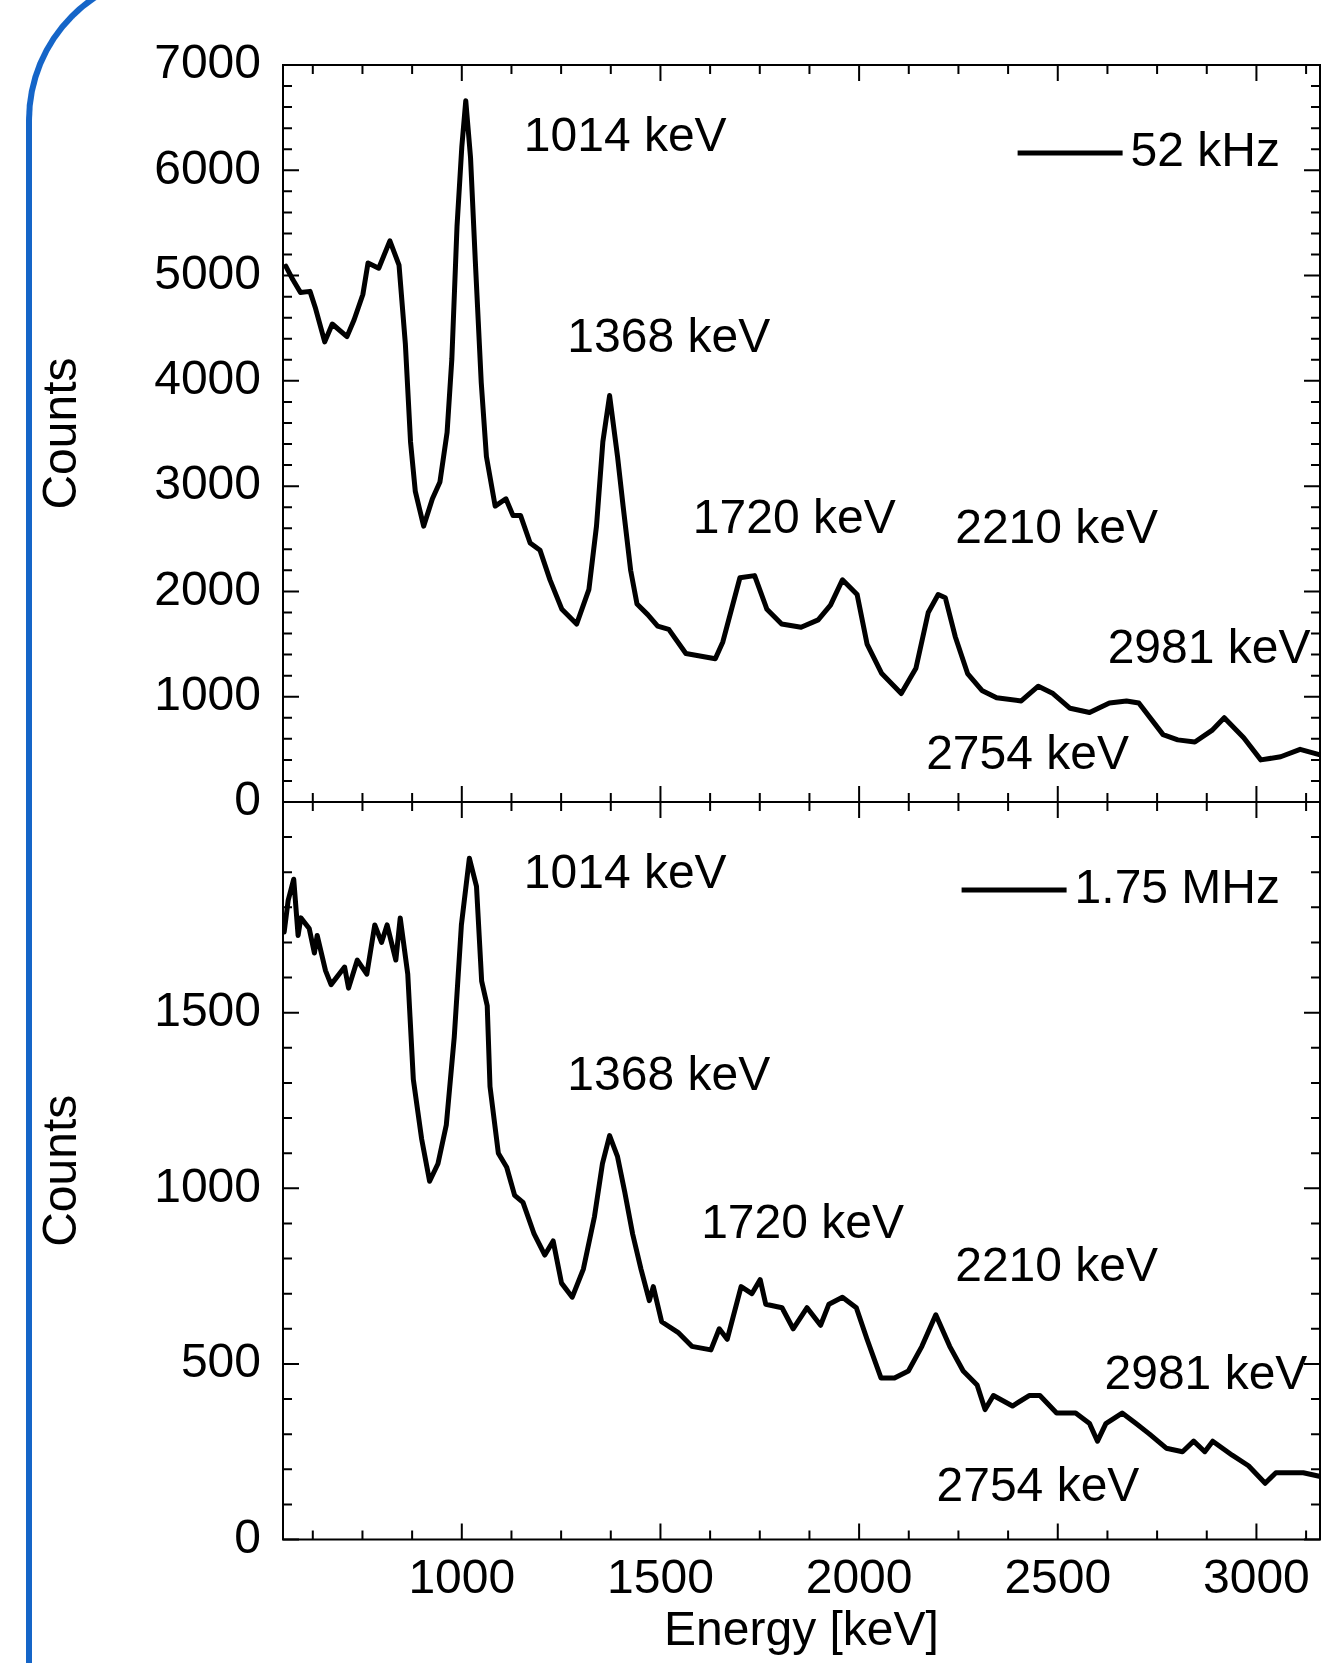 The width and height of the screenshot is (1323, 1663). What do you see at coordinates (220, 1361) in the screenshot?
I see `y-tick-label: 500` at bounding box center [220, 1361].